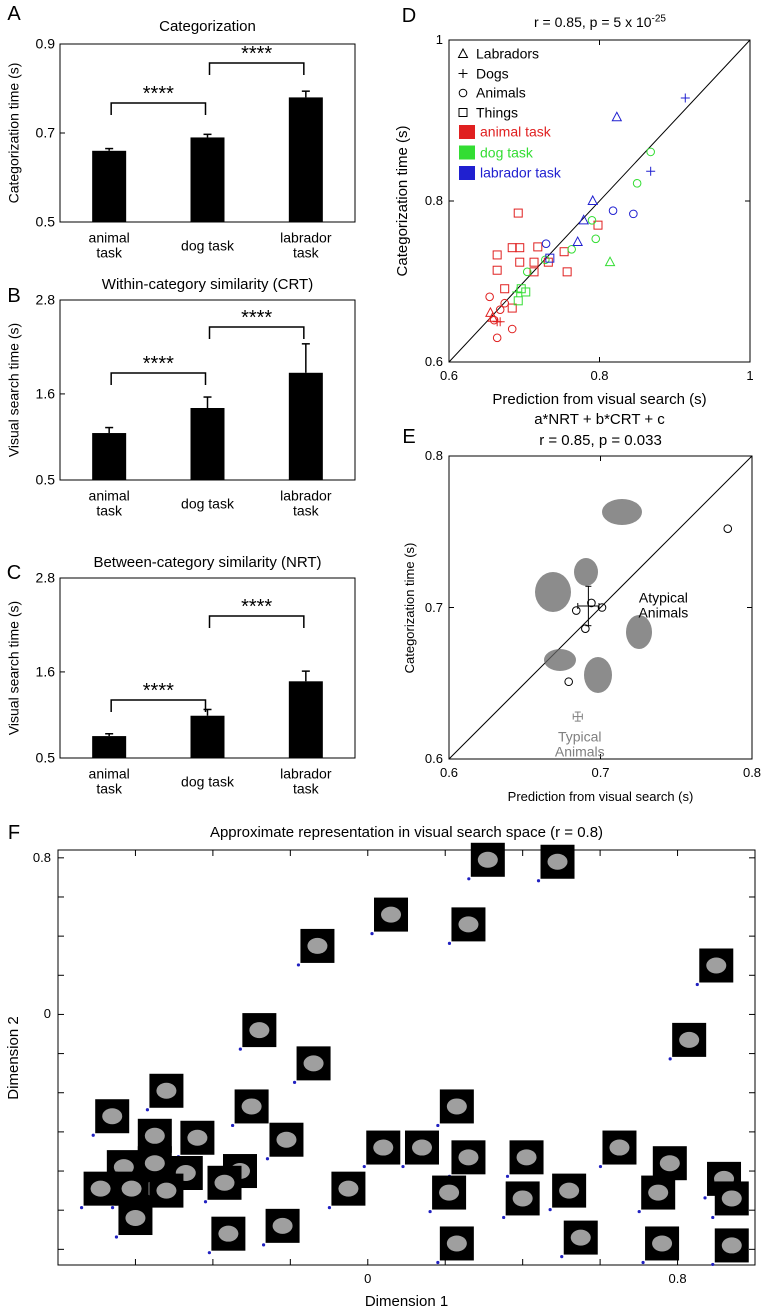 This screenshot has height=1310, width=764. I want to click on x-tick-label: animal task, so click(109, 503).